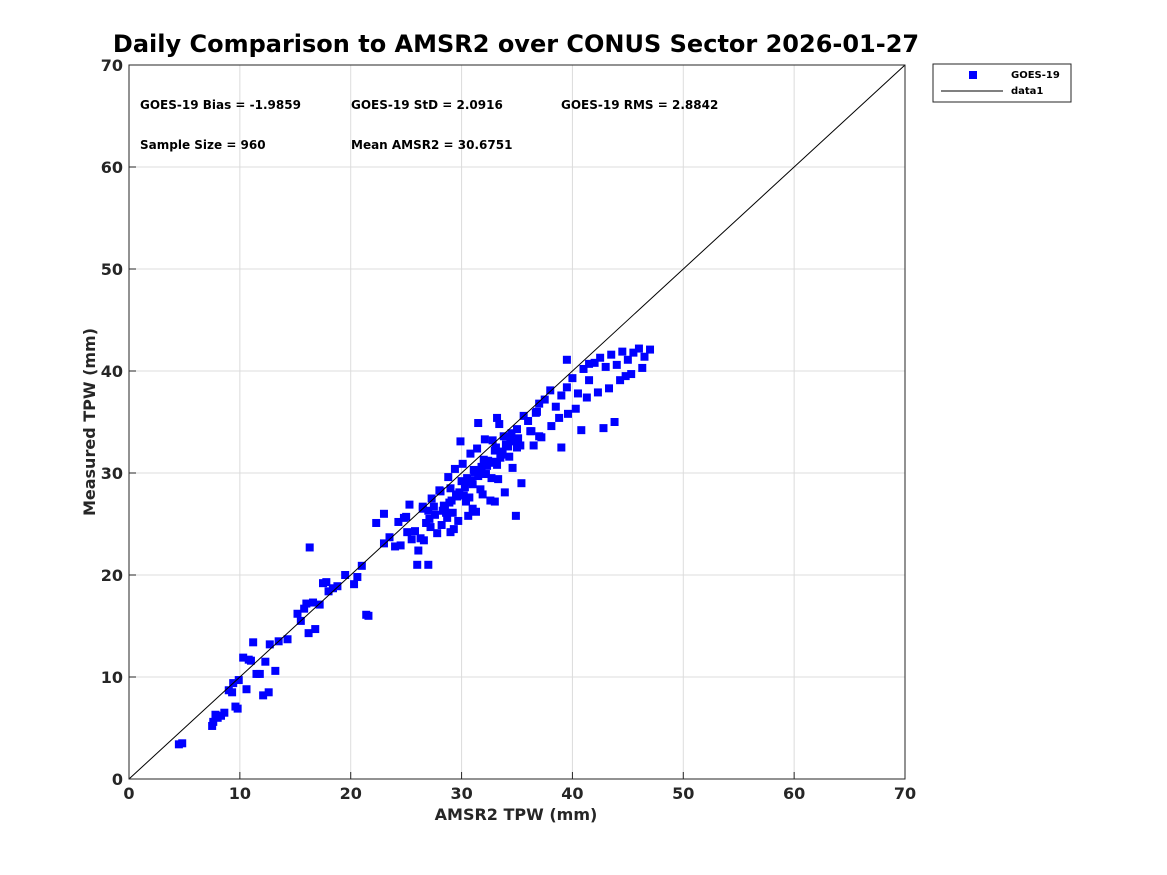  Describe the element at coordinates (639, 105) in the screenshot. I see `rms-annotation: GOES-19 RMS = 2.8842` at that location.